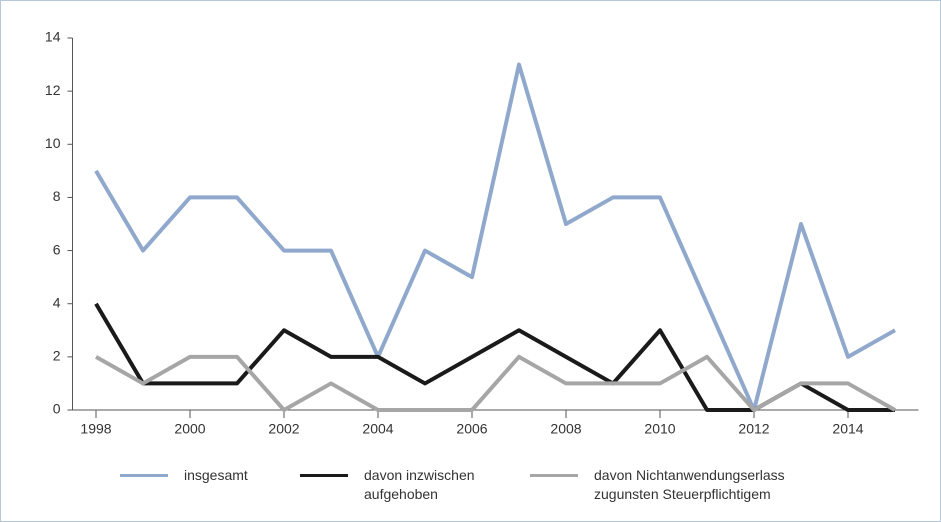 This screenshot has height=522, width=941. Describe the element at coordinates (471, 429) in the screenshot. I see `x-tick-label: 2006` at that location.